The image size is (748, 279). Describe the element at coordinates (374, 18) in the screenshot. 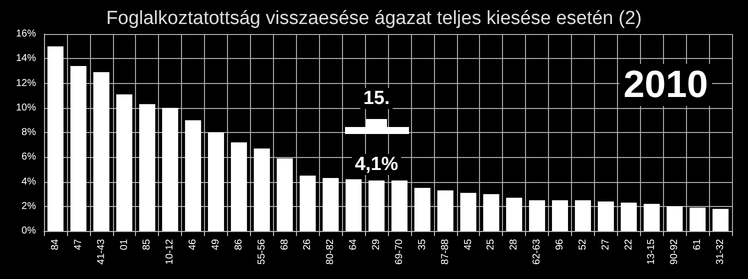

I see `chart-title: Foglalkoztatottság visszaesése ágazat teljes kiesése esetén (2)` at that location.